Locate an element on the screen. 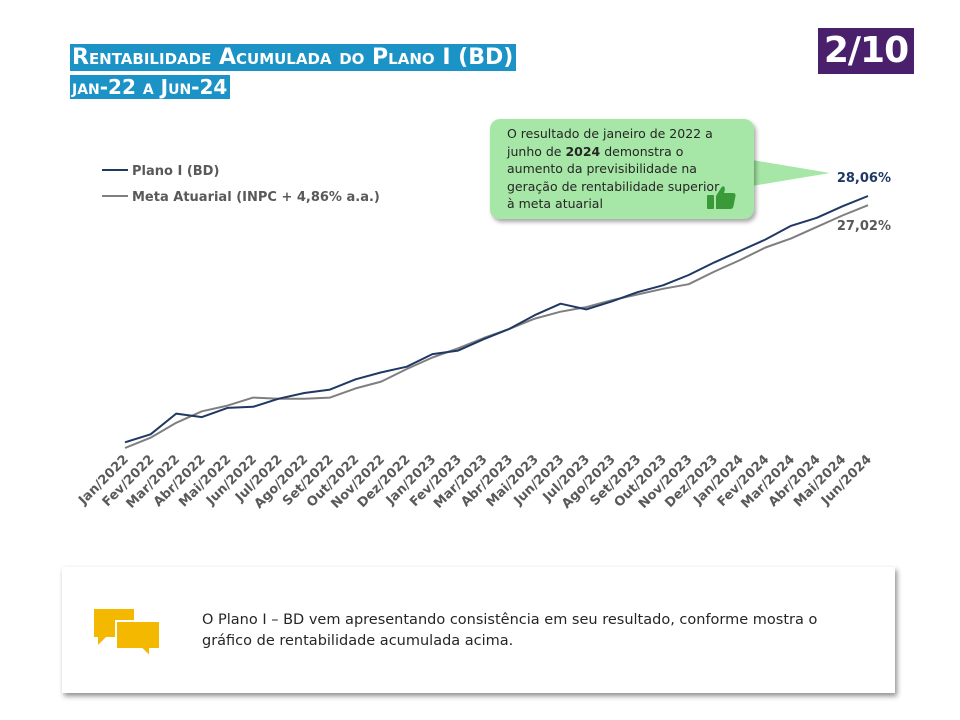 The height and width of the screenshot is (720, 960). end-label-plano: 28,06% is located at coordinates (864, 178).